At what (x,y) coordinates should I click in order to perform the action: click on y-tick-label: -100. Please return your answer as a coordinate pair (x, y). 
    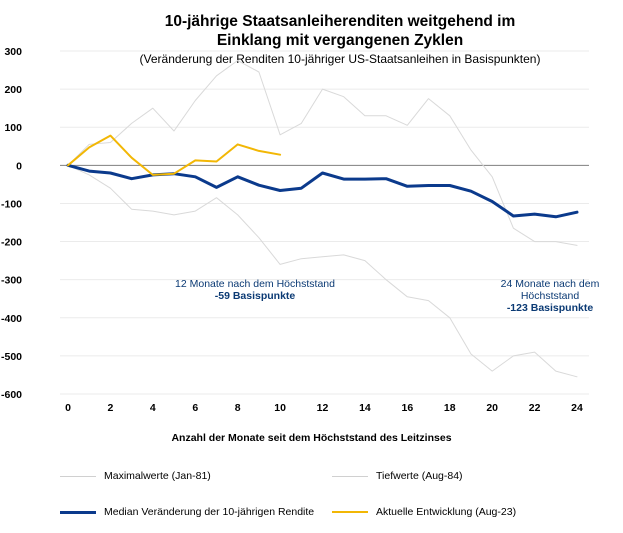
    Looking at the image, I should click on (11, 204).